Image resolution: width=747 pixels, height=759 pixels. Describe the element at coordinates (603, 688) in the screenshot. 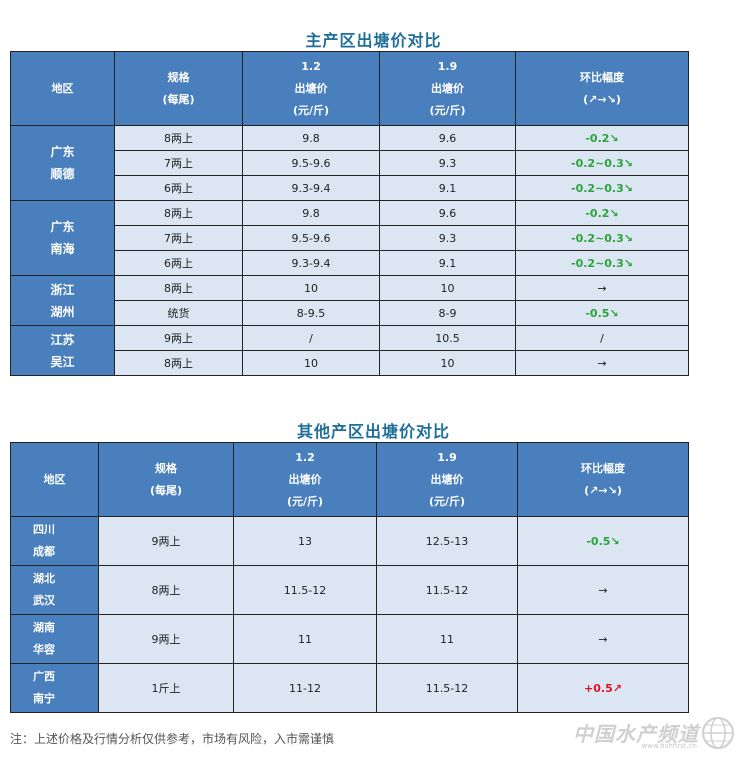

I see `change-cell: +0.5↗` at that location.